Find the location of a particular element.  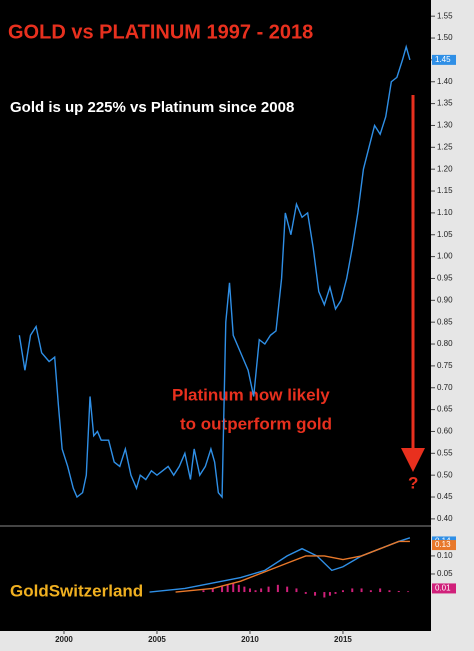

y-tick-label: 1.55 is located at coordinates (445, 15).